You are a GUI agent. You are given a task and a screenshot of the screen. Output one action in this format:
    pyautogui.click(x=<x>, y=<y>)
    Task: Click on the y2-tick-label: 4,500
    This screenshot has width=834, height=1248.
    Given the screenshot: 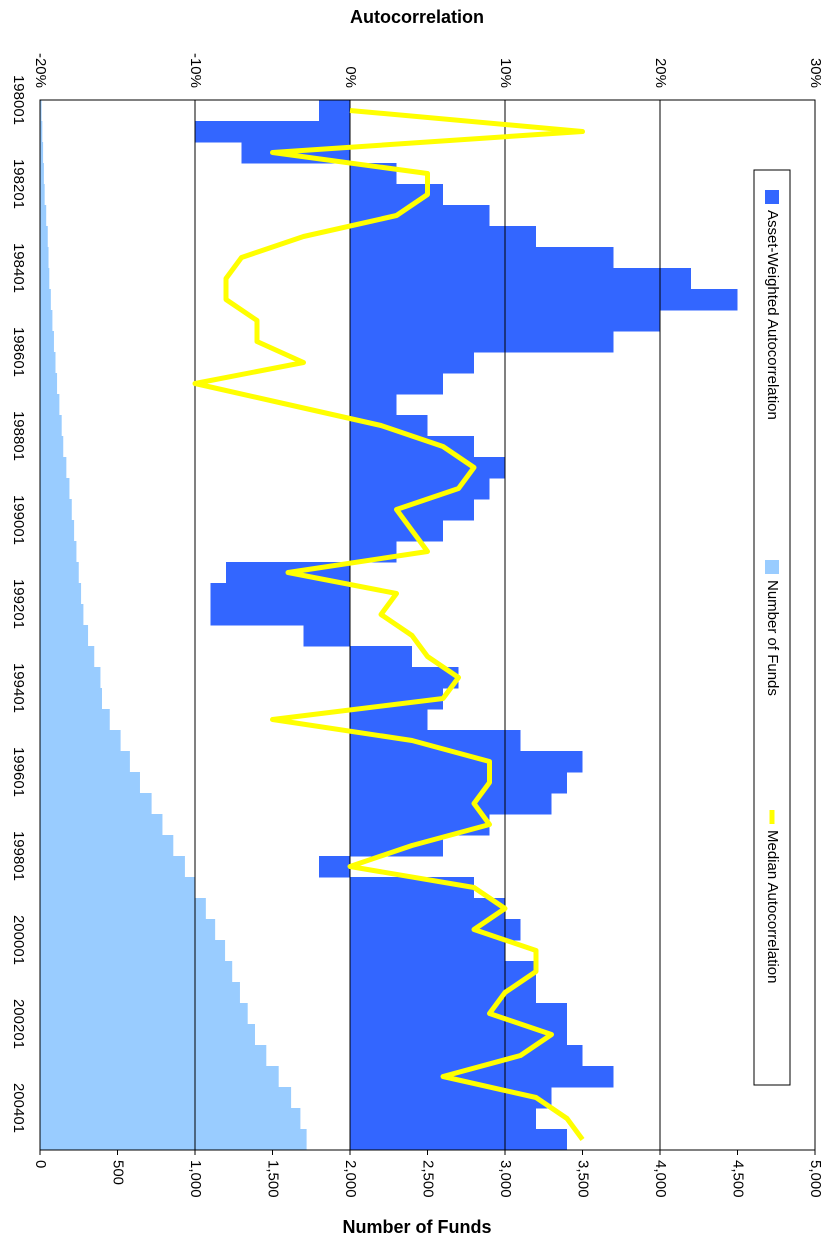 What is the action you would take?
    pyautogui.click(x=738, y=1179)
    